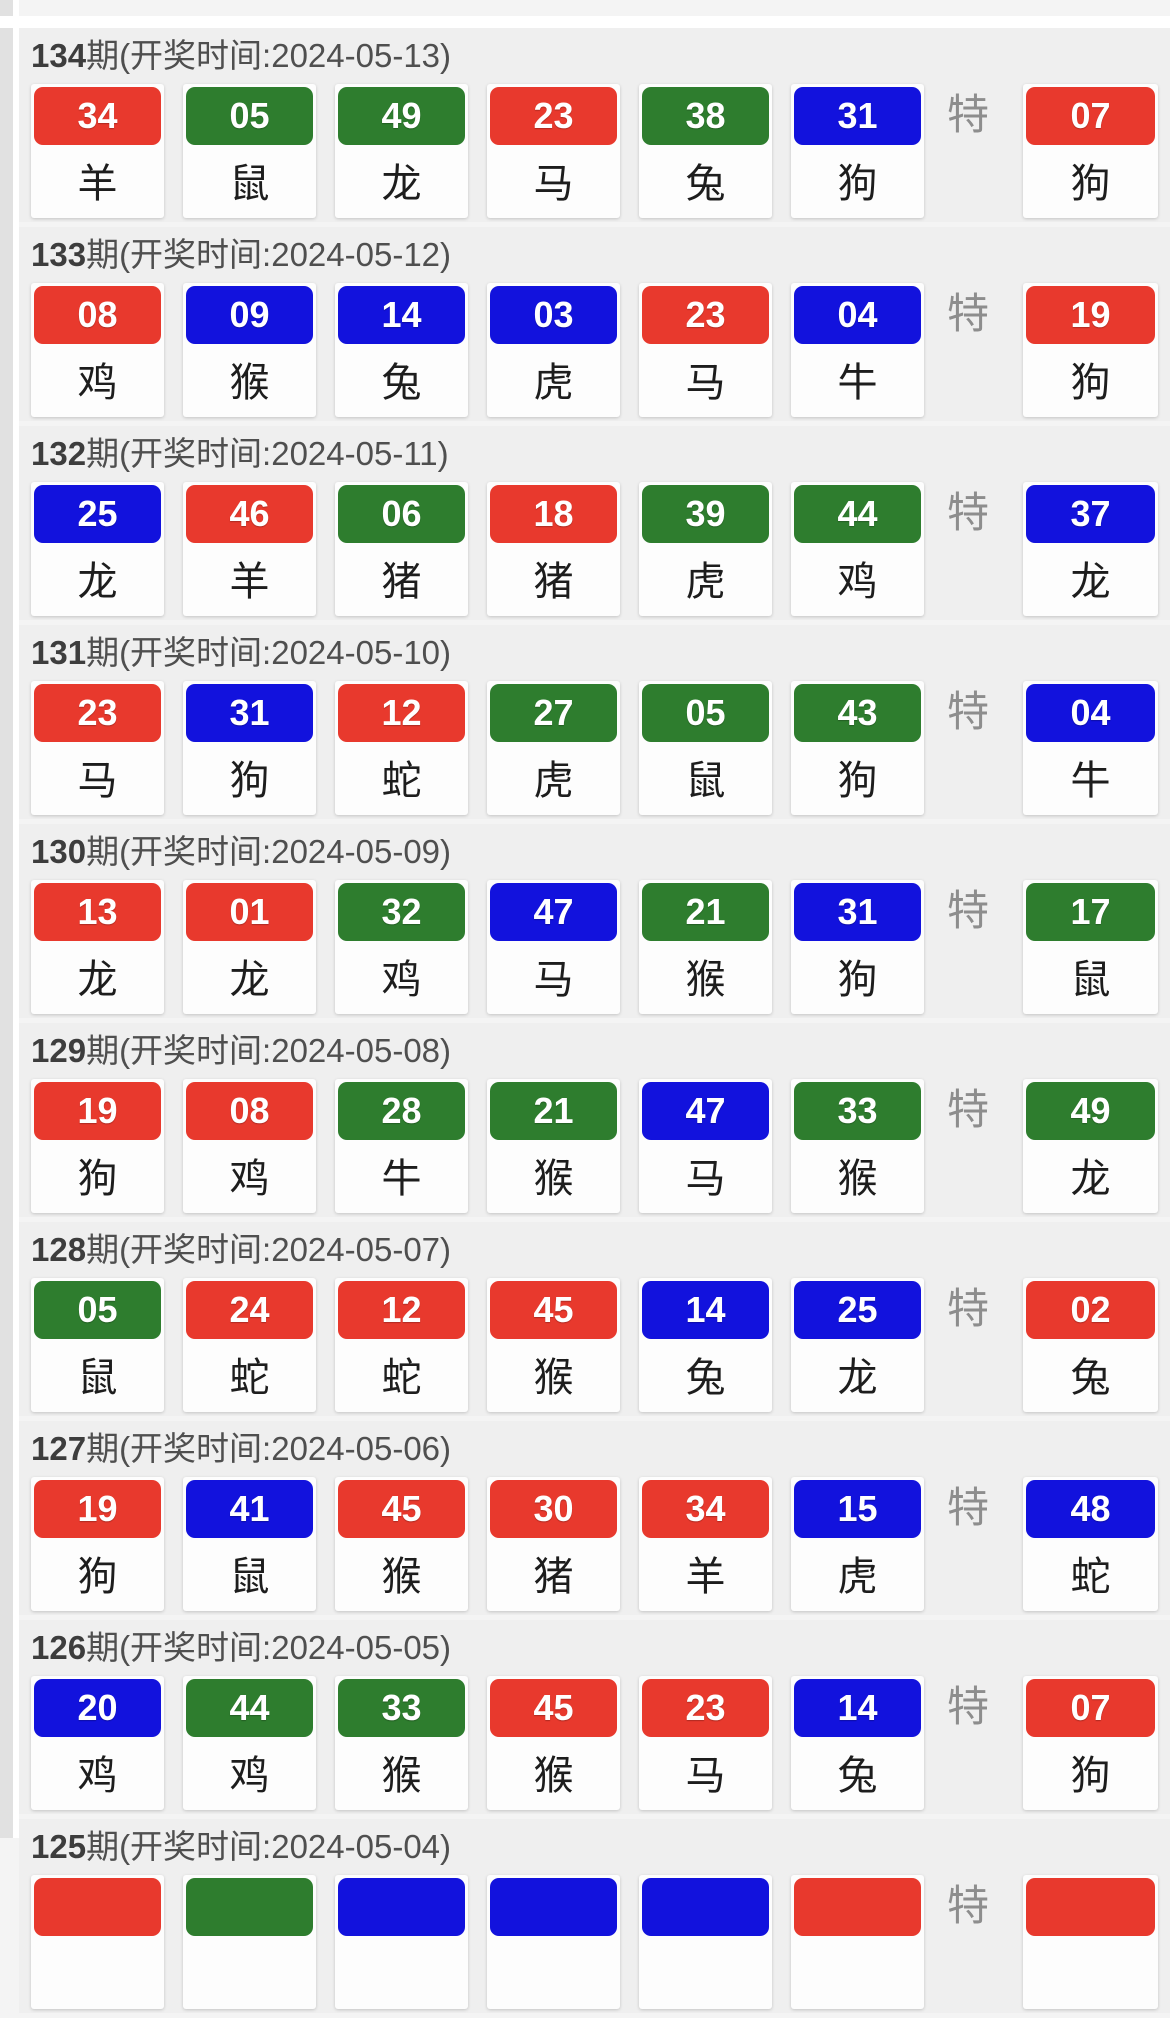 The height and width of the screenshot is (2018, 1170). I want to click on number-cell: 25 龙, so click(97, 549).